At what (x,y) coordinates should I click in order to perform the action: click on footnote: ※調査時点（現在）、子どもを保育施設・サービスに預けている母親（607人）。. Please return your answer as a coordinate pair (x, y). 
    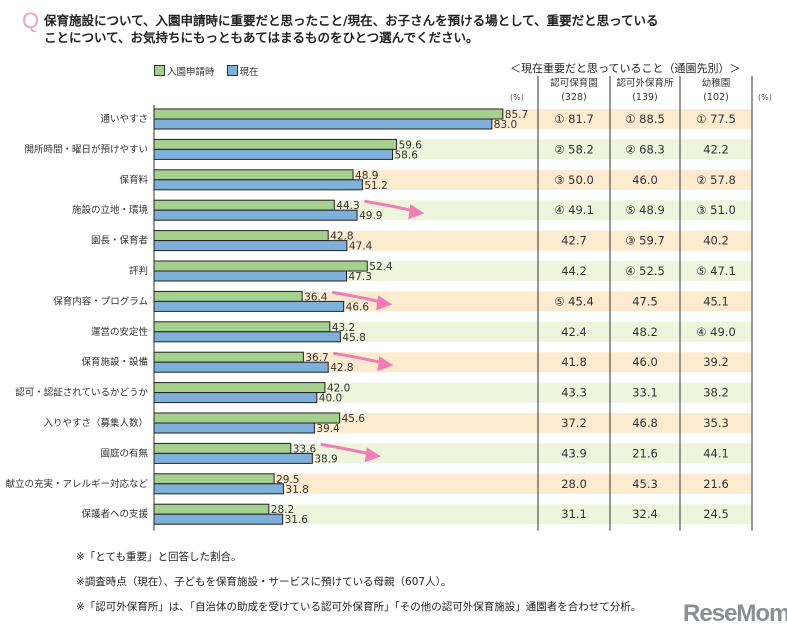
    Looking at the image, I should click on (264, 582).